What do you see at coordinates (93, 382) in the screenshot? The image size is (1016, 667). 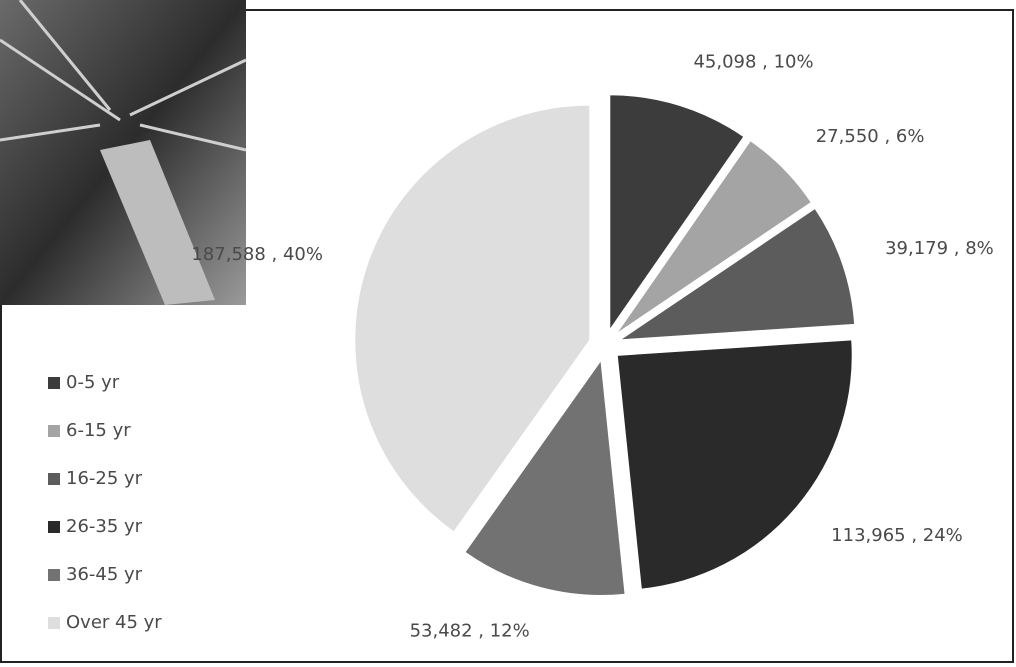 I see `legend-label: 0-5 yr` at bounding box center [93, 382].